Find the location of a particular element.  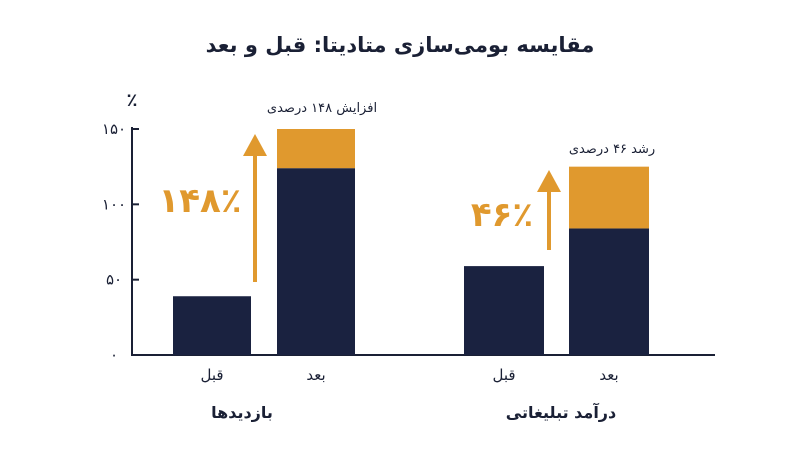

y-tick-label: ۰ is located at coordinates (114, 355).